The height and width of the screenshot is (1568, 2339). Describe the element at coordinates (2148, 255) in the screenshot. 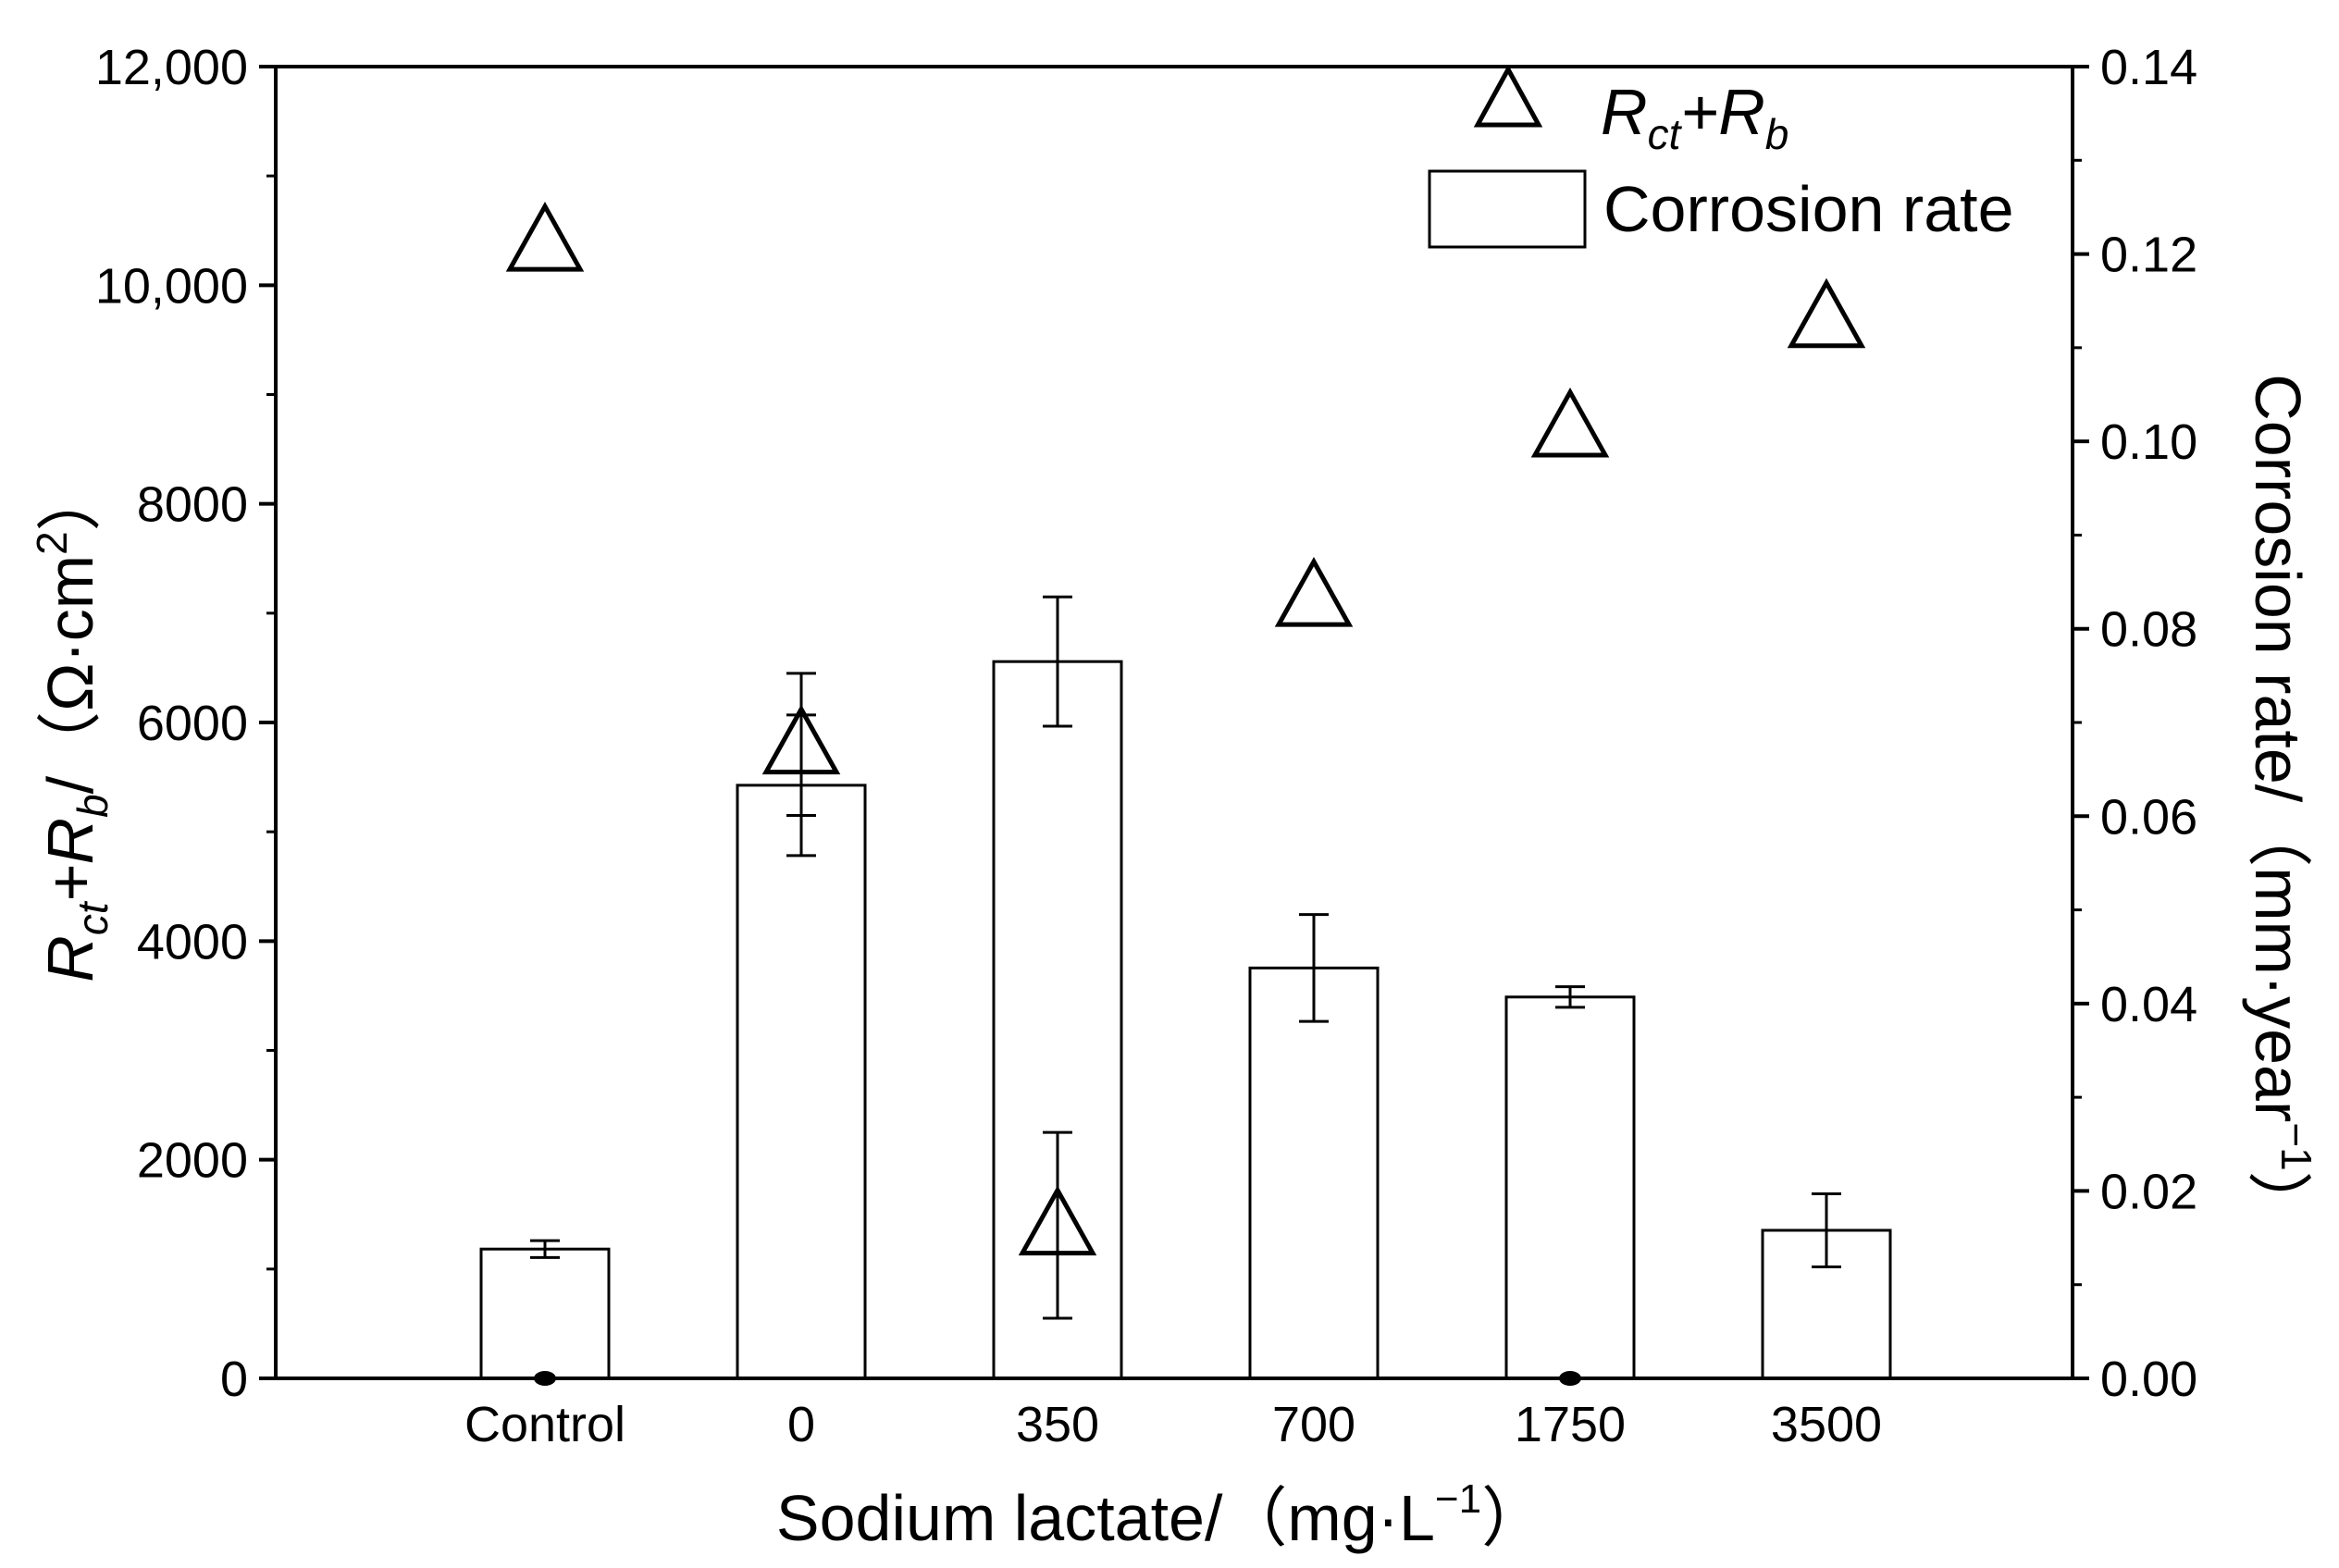

I see `right-tick-label: 0.12` at that location.